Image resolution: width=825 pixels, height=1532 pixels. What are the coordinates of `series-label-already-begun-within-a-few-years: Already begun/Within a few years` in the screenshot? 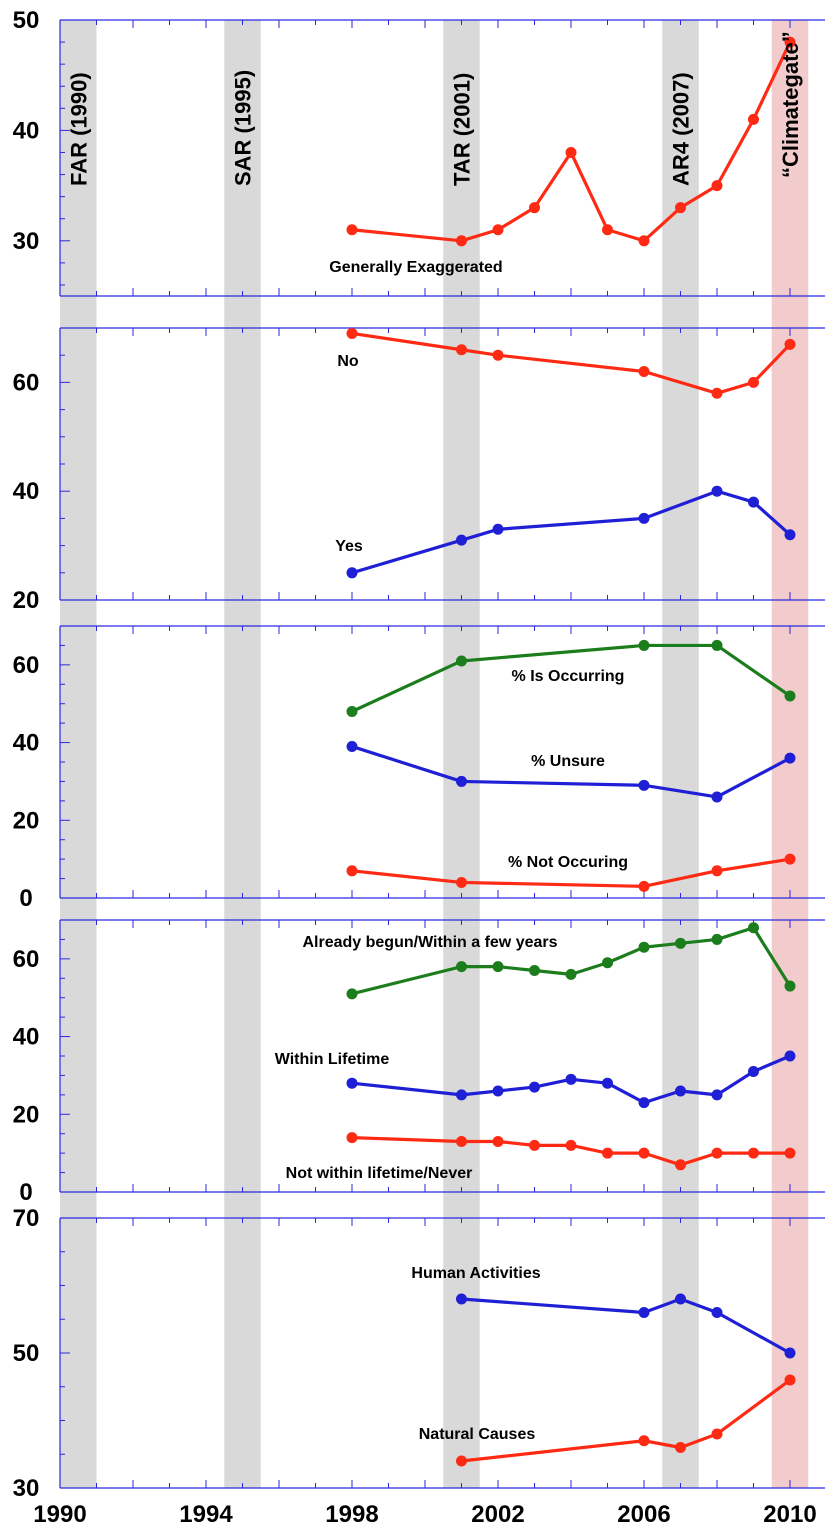 It's located at (429, 942).